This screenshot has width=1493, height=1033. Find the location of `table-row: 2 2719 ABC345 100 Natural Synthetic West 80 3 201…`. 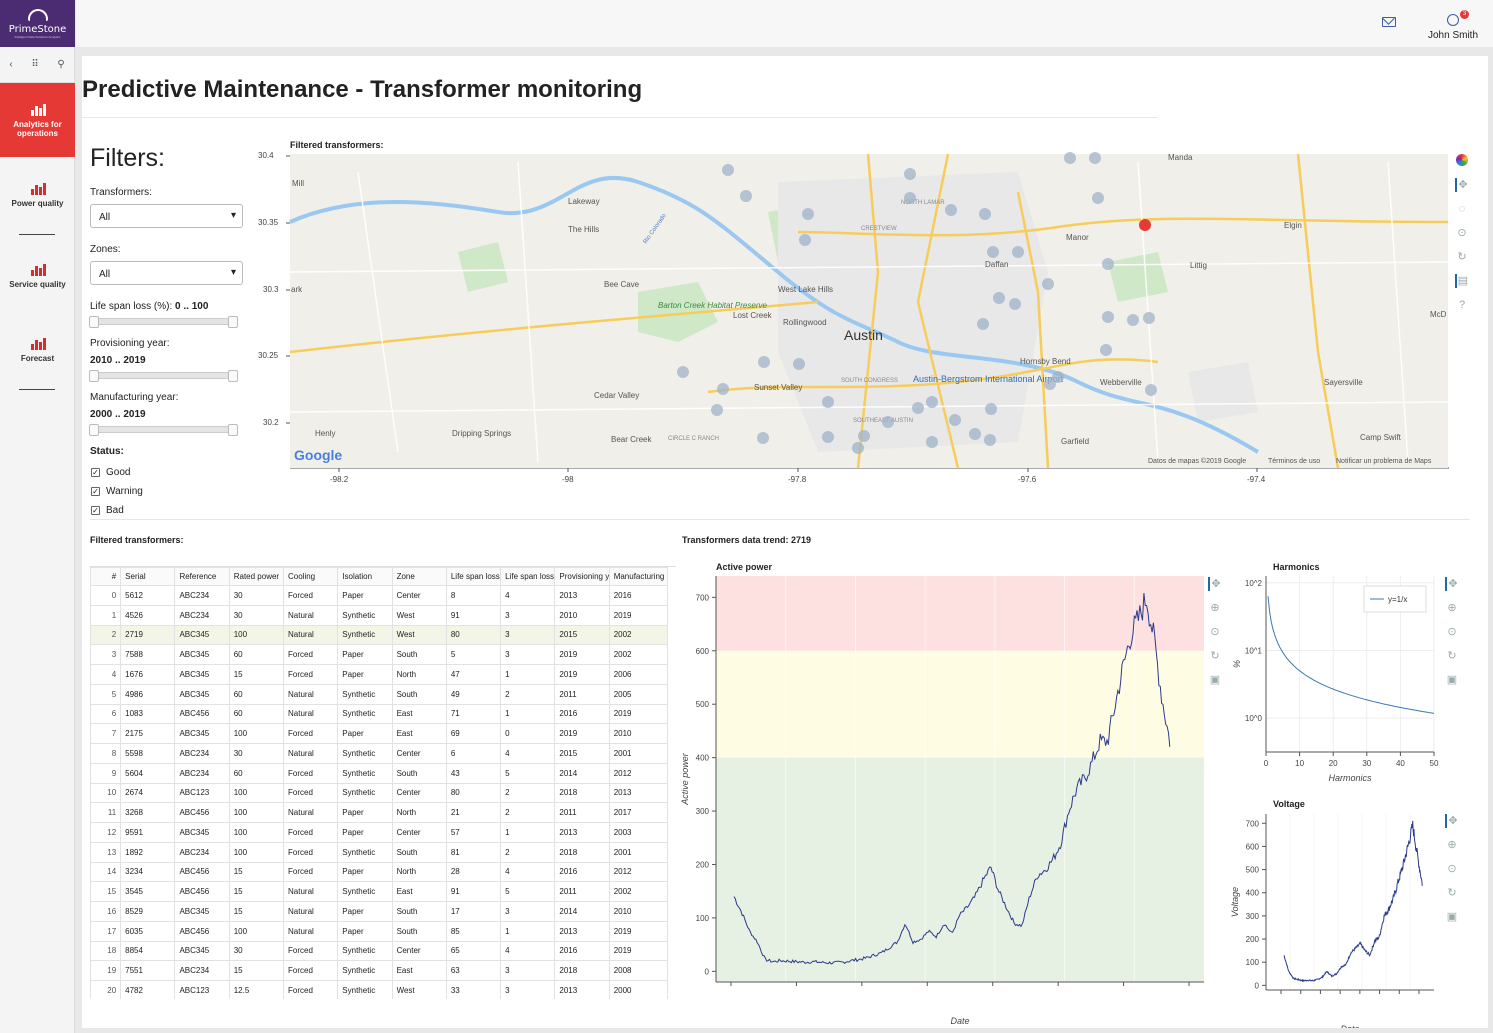

table-row: 2 2719 ABC345 100 Natural Synthetic West 80 3 201… is located at coordinates (379, 635).